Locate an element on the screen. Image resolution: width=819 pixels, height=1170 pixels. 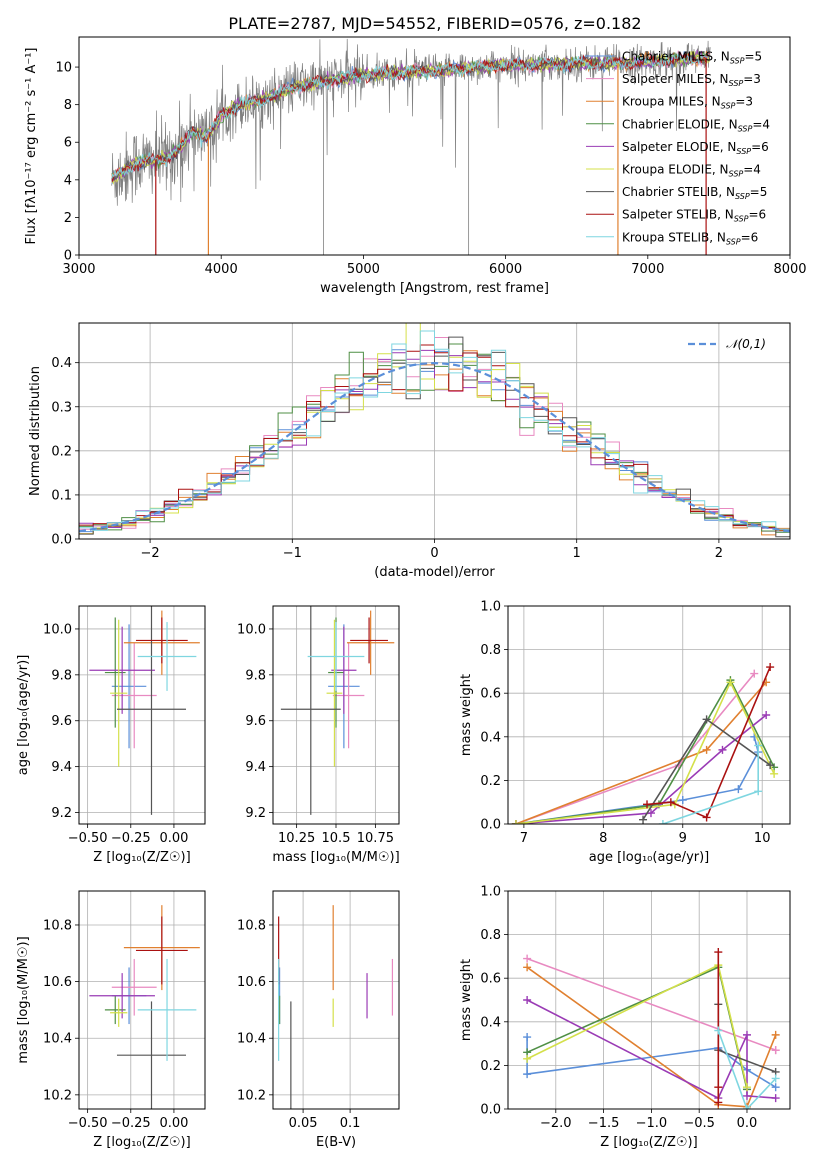
x-tick-label: 2 is located at coordinates (719, 553).